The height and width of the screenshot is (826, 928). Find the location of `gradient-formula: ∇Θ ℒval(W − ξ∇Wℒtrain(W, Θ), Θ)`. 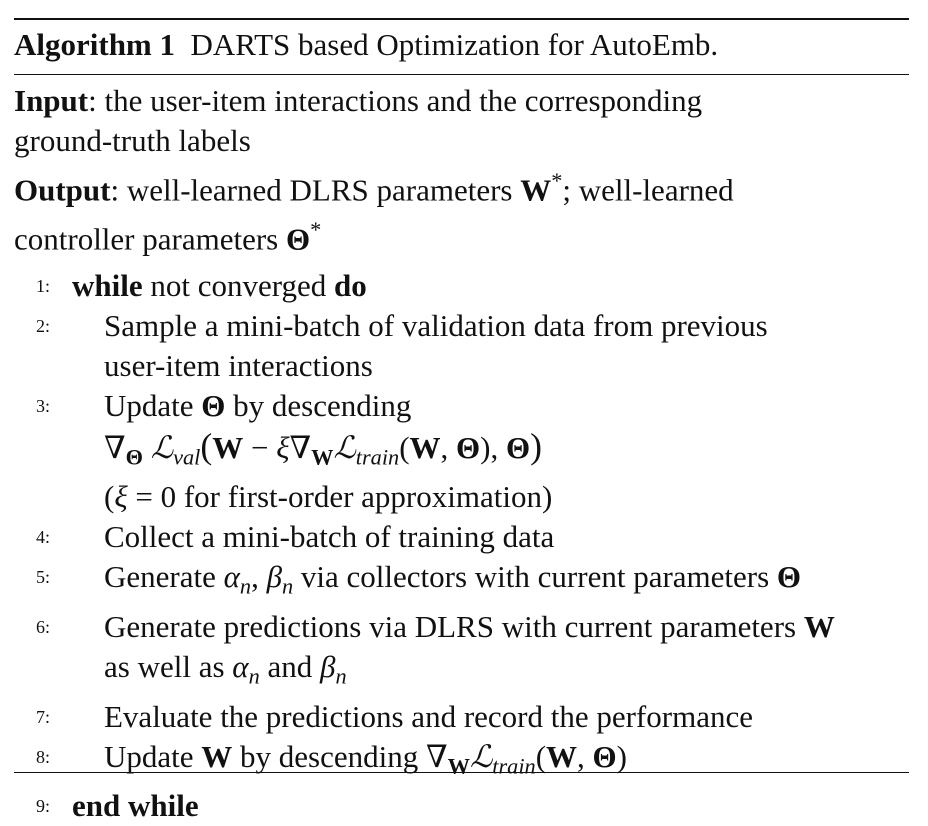

gradient-formula: ∇Θ ℒval(W − ξ∇Wℒtrain(W, Θ), Θ) is located at coordinates (323, 447).